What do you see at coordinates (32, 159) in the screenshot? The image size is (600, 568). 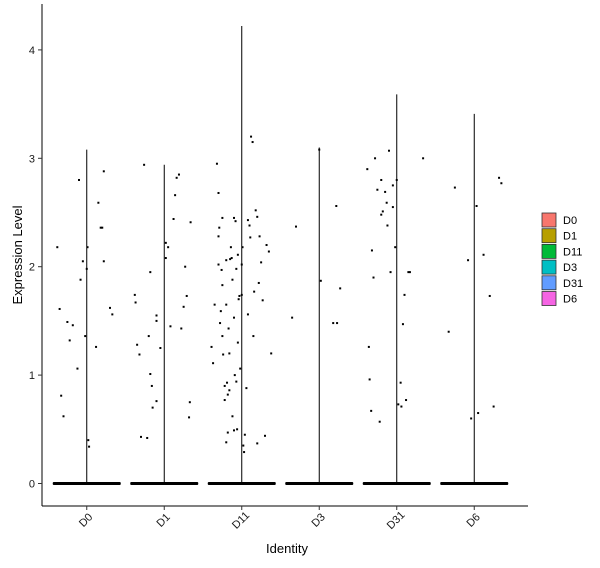 I see `y-tick-label: 3` at bounding box center [32, 159].